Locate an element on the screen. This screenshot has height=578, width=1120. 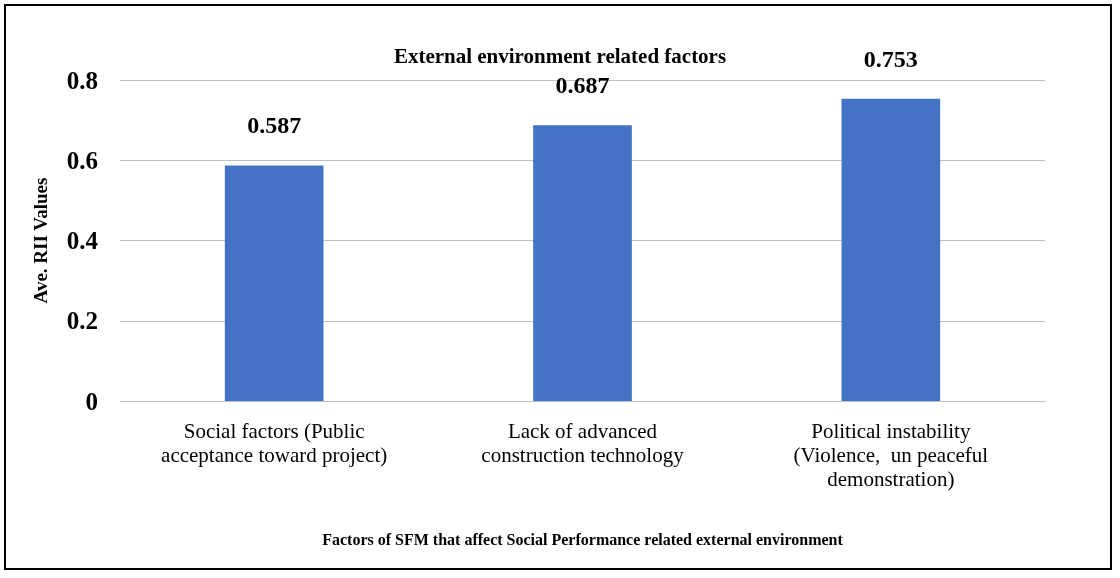
x-tick-label: Political instability (Violence, un peaceful demonstration) is located at coordinates (891, 455).